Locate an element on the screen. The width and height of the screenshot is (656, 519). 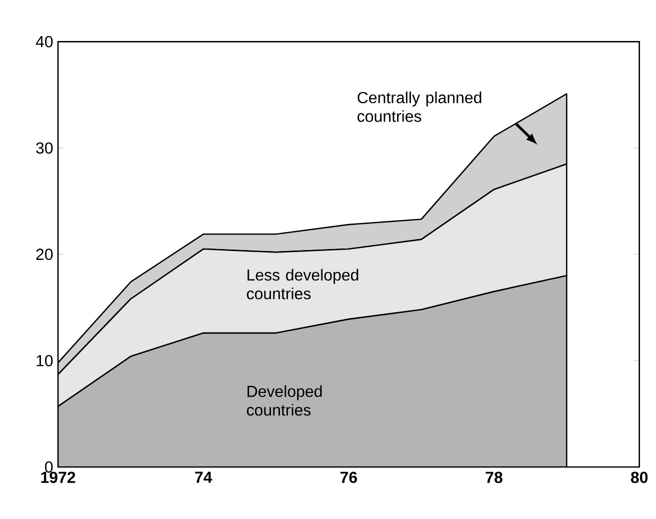
series-label: Developed countries is located at coordinates (284, 400).